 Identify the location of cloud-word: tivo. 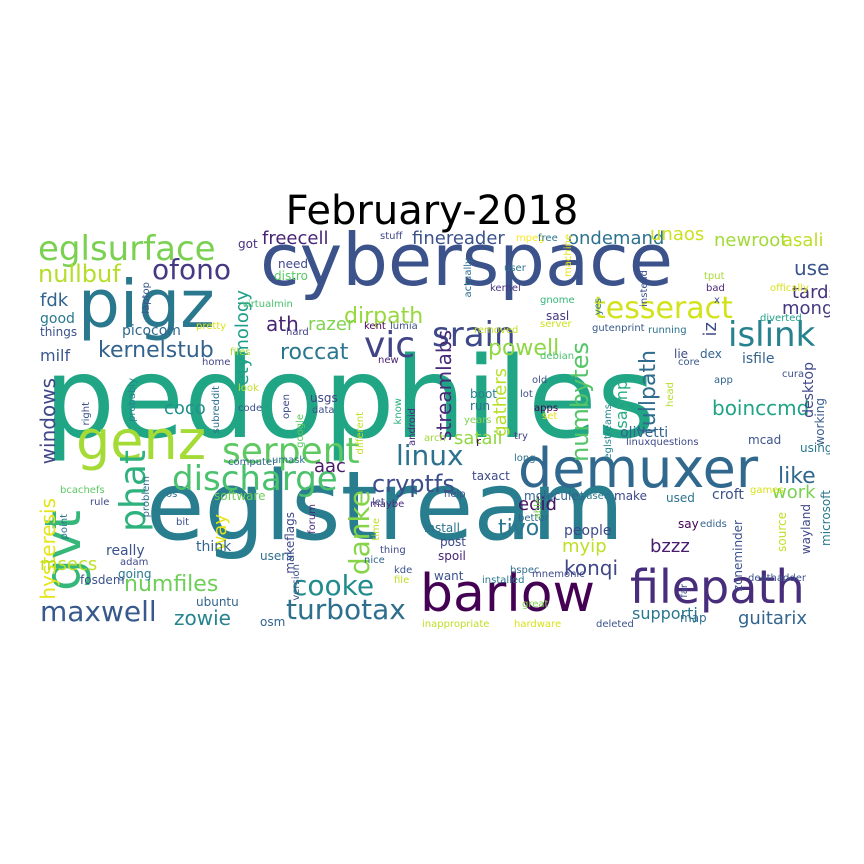
(519, 528).